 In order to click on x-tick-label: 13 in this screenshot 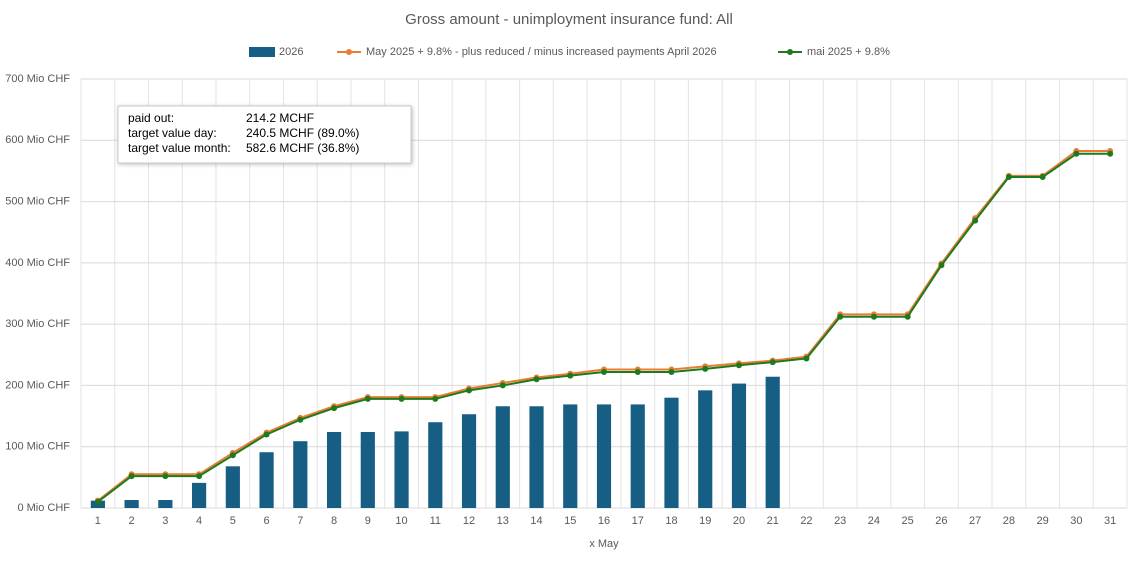, I will do `click(503, 521)`.